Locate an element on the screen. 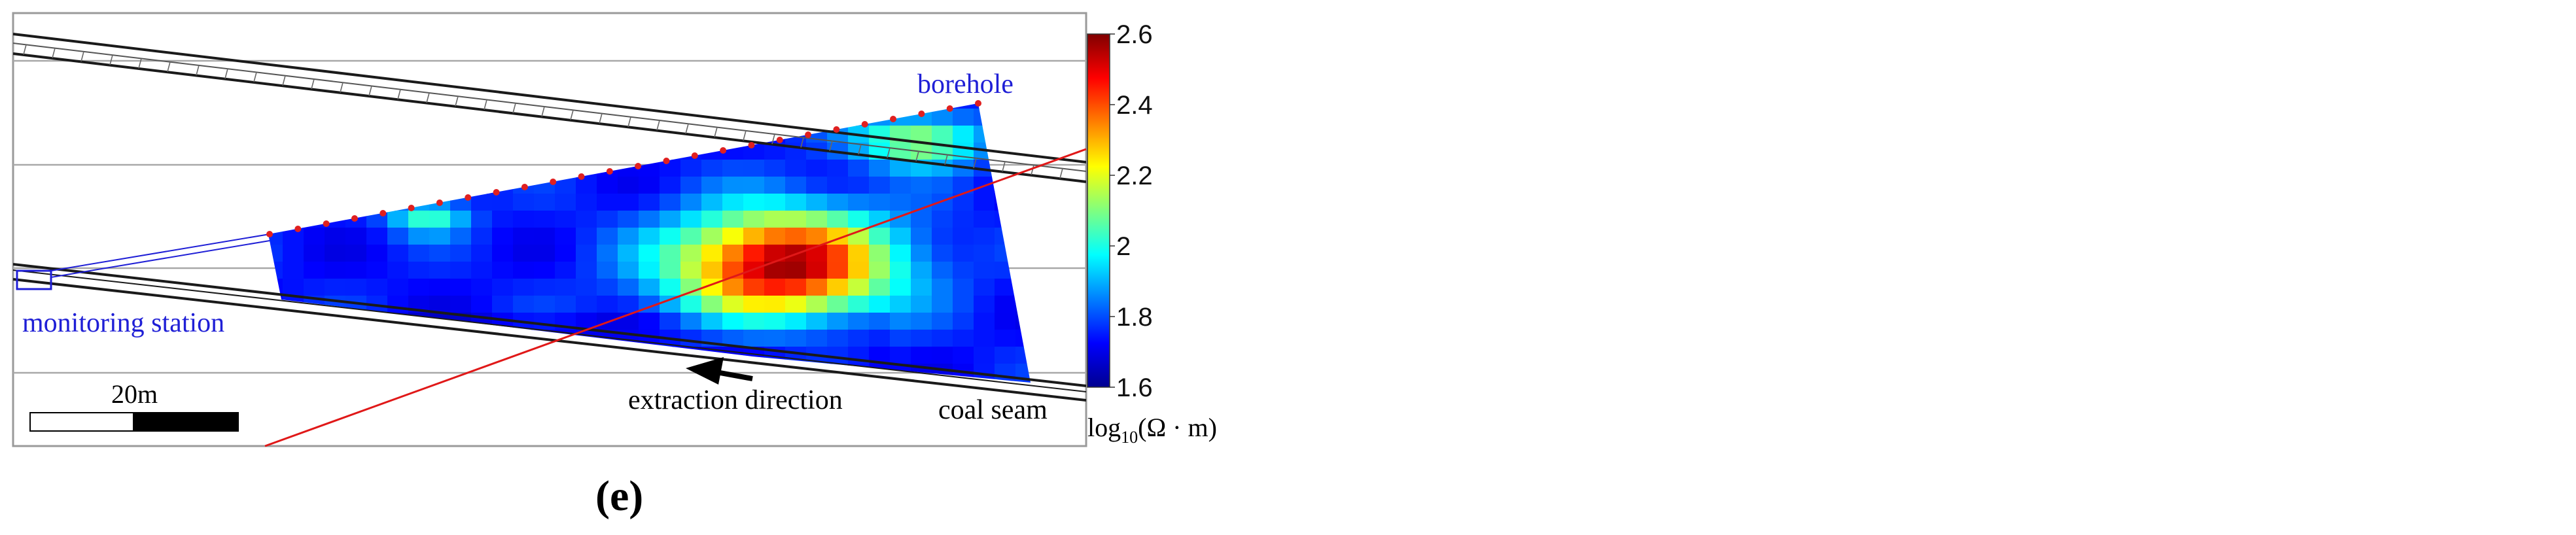  monitoring-station-marker is located at coordinates (34, 279).